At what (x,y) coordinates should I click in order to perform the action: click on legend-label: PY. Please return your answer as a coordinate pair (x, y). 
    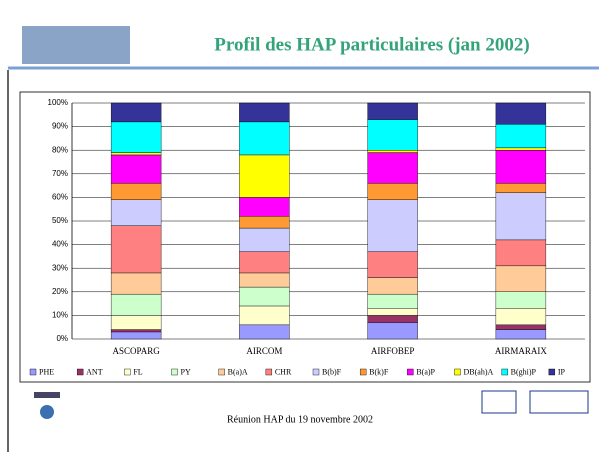
    Looking at the image, I should click on (186, 371).